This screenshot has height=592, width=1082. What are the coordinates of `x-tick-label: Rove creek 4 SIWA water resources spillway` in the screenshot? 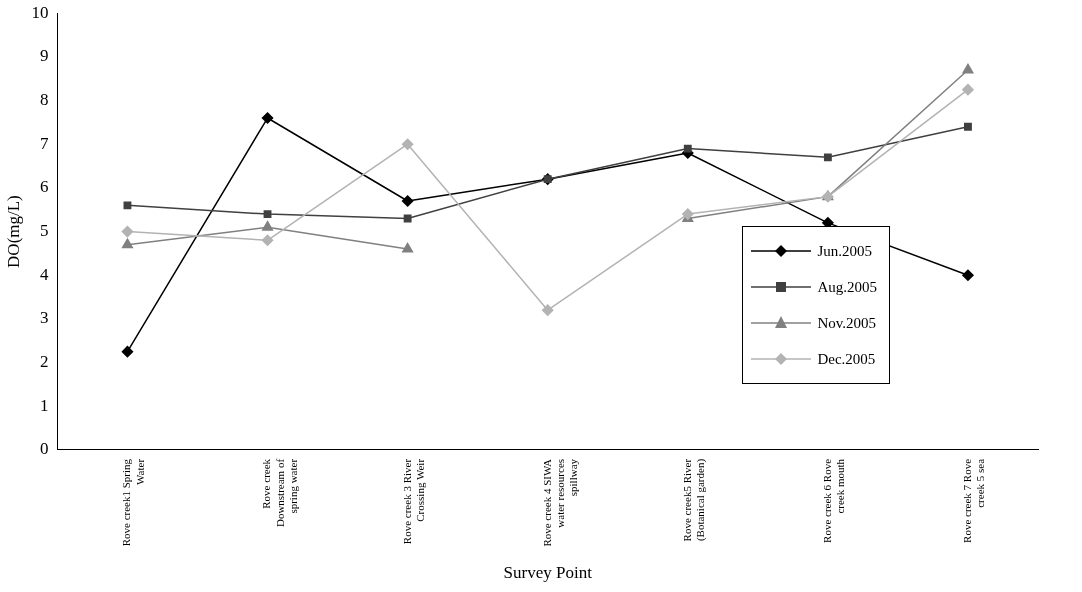 It's located at (559, 502).